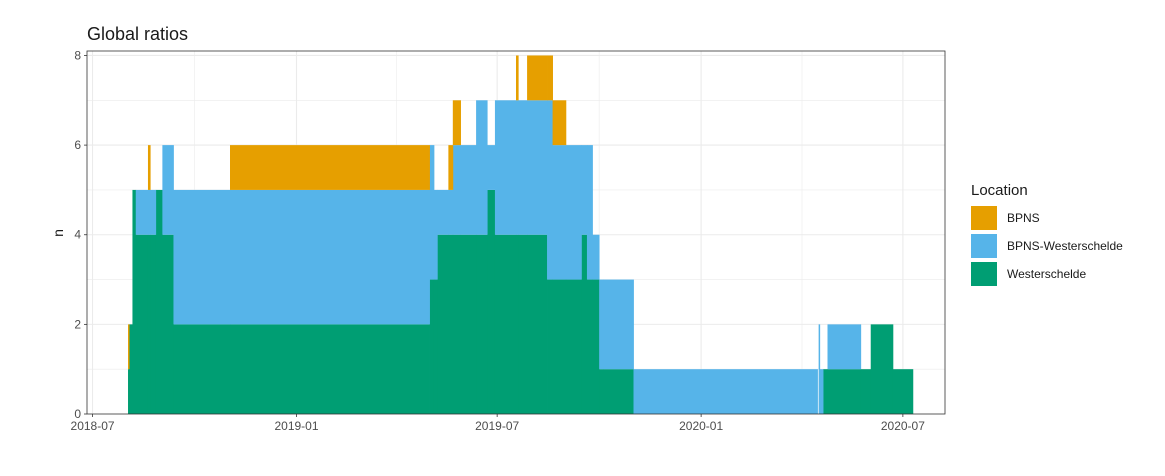  Describe the element at coordinates (1046, 274) in the screenshot. I see `legend-label: Westerschelde` at that location.